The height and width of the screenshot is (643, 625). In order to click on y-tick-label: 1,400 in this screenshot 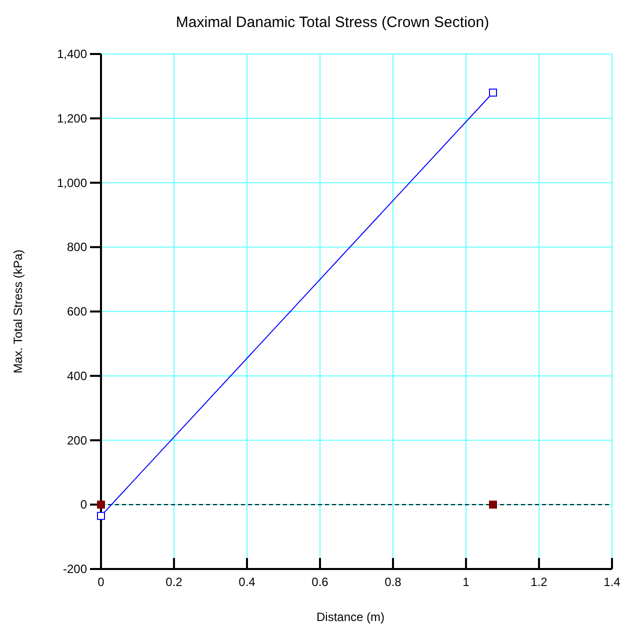, I will do `click(72, 54)`.